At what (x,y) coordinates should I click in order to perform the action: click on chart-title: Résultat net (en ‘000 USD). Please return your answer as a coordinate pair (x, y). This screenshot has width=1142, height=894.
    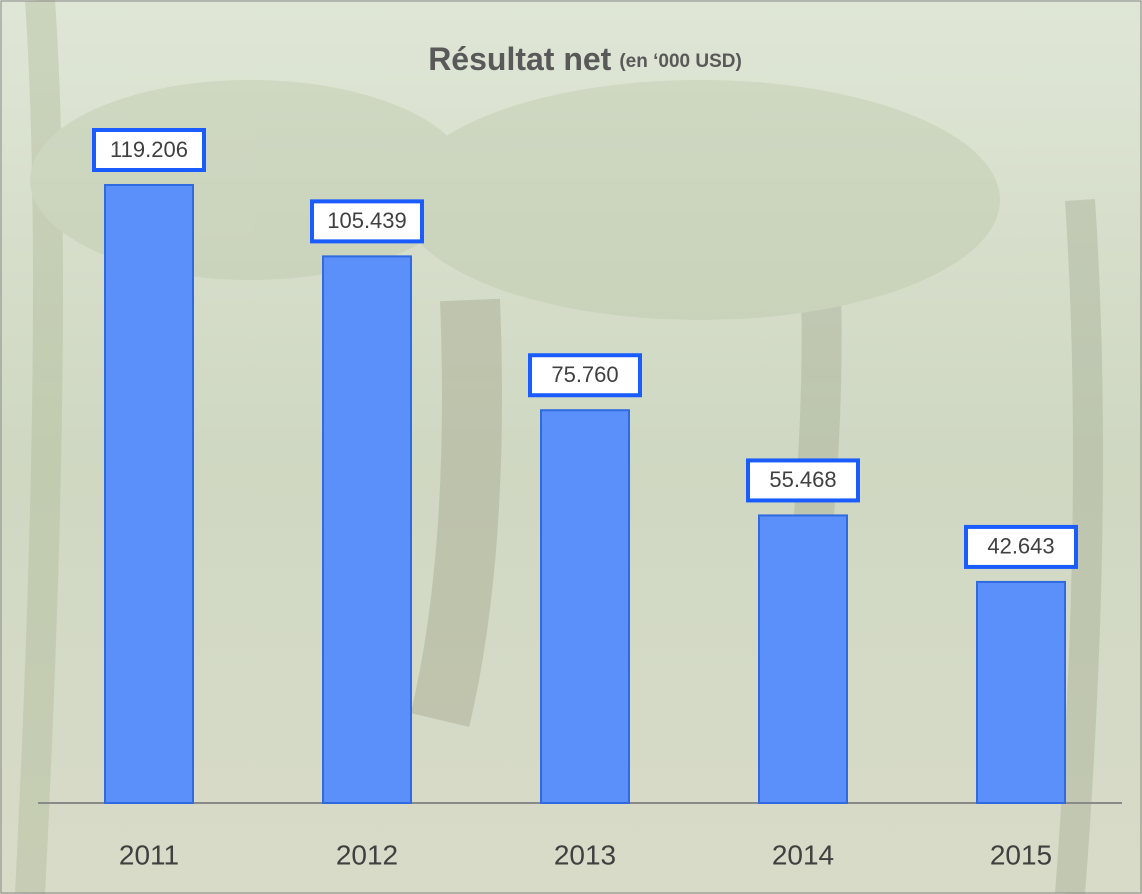
    Looking at the image, I should click on (585, 59).